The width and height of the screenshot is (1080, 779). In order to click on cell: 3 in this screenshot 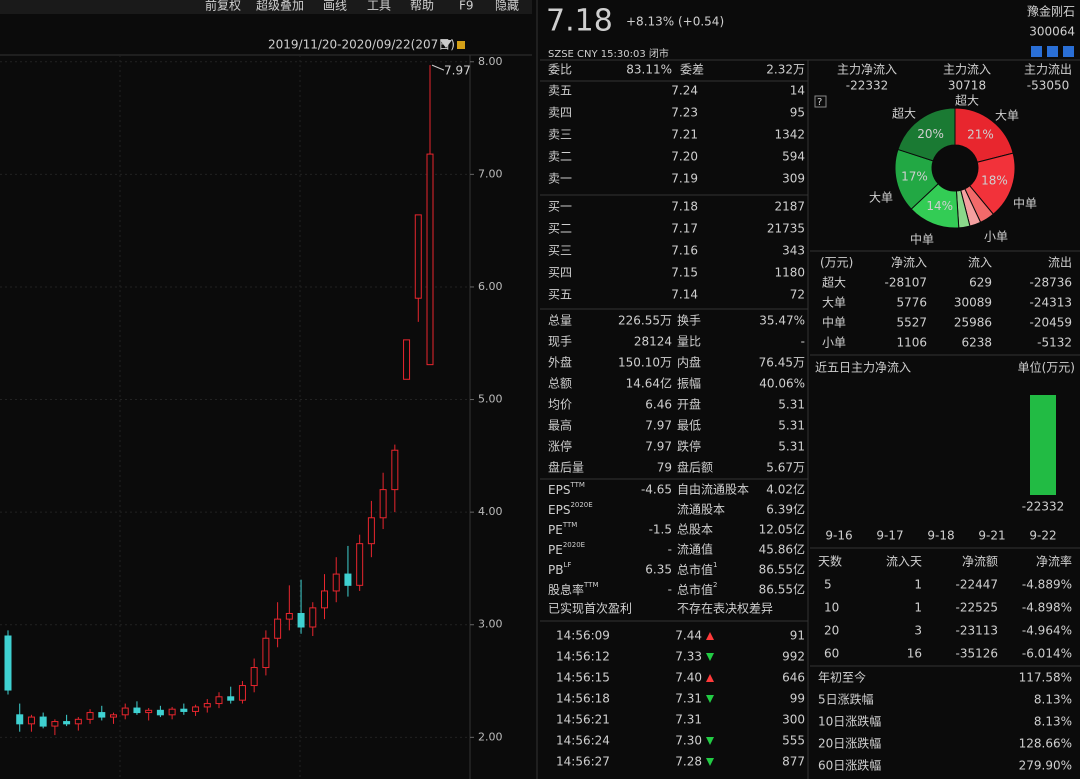, I will do `click(918, 631)`.